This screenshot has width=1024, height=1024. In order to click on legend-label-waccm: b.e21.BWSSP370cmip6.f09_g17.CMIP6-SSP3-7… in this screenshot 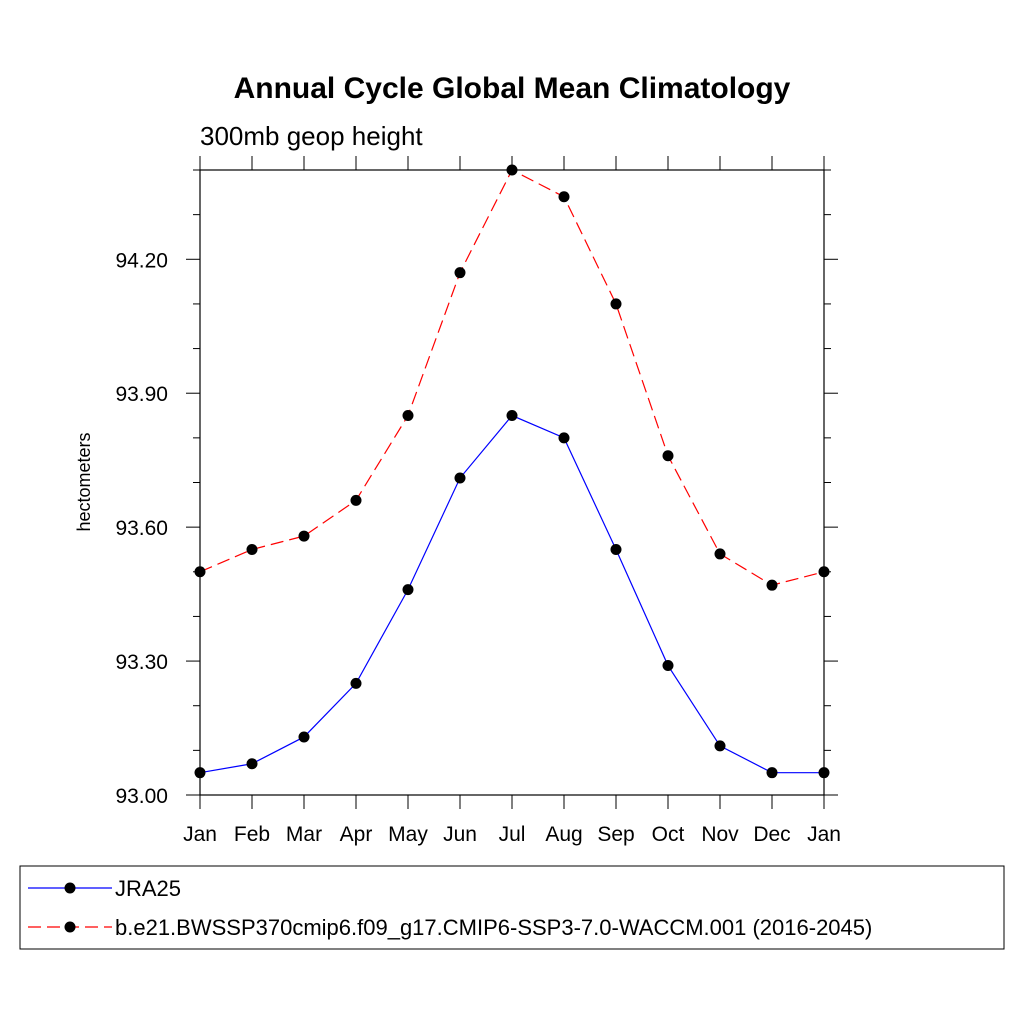, I will do `click(493, 927)`.